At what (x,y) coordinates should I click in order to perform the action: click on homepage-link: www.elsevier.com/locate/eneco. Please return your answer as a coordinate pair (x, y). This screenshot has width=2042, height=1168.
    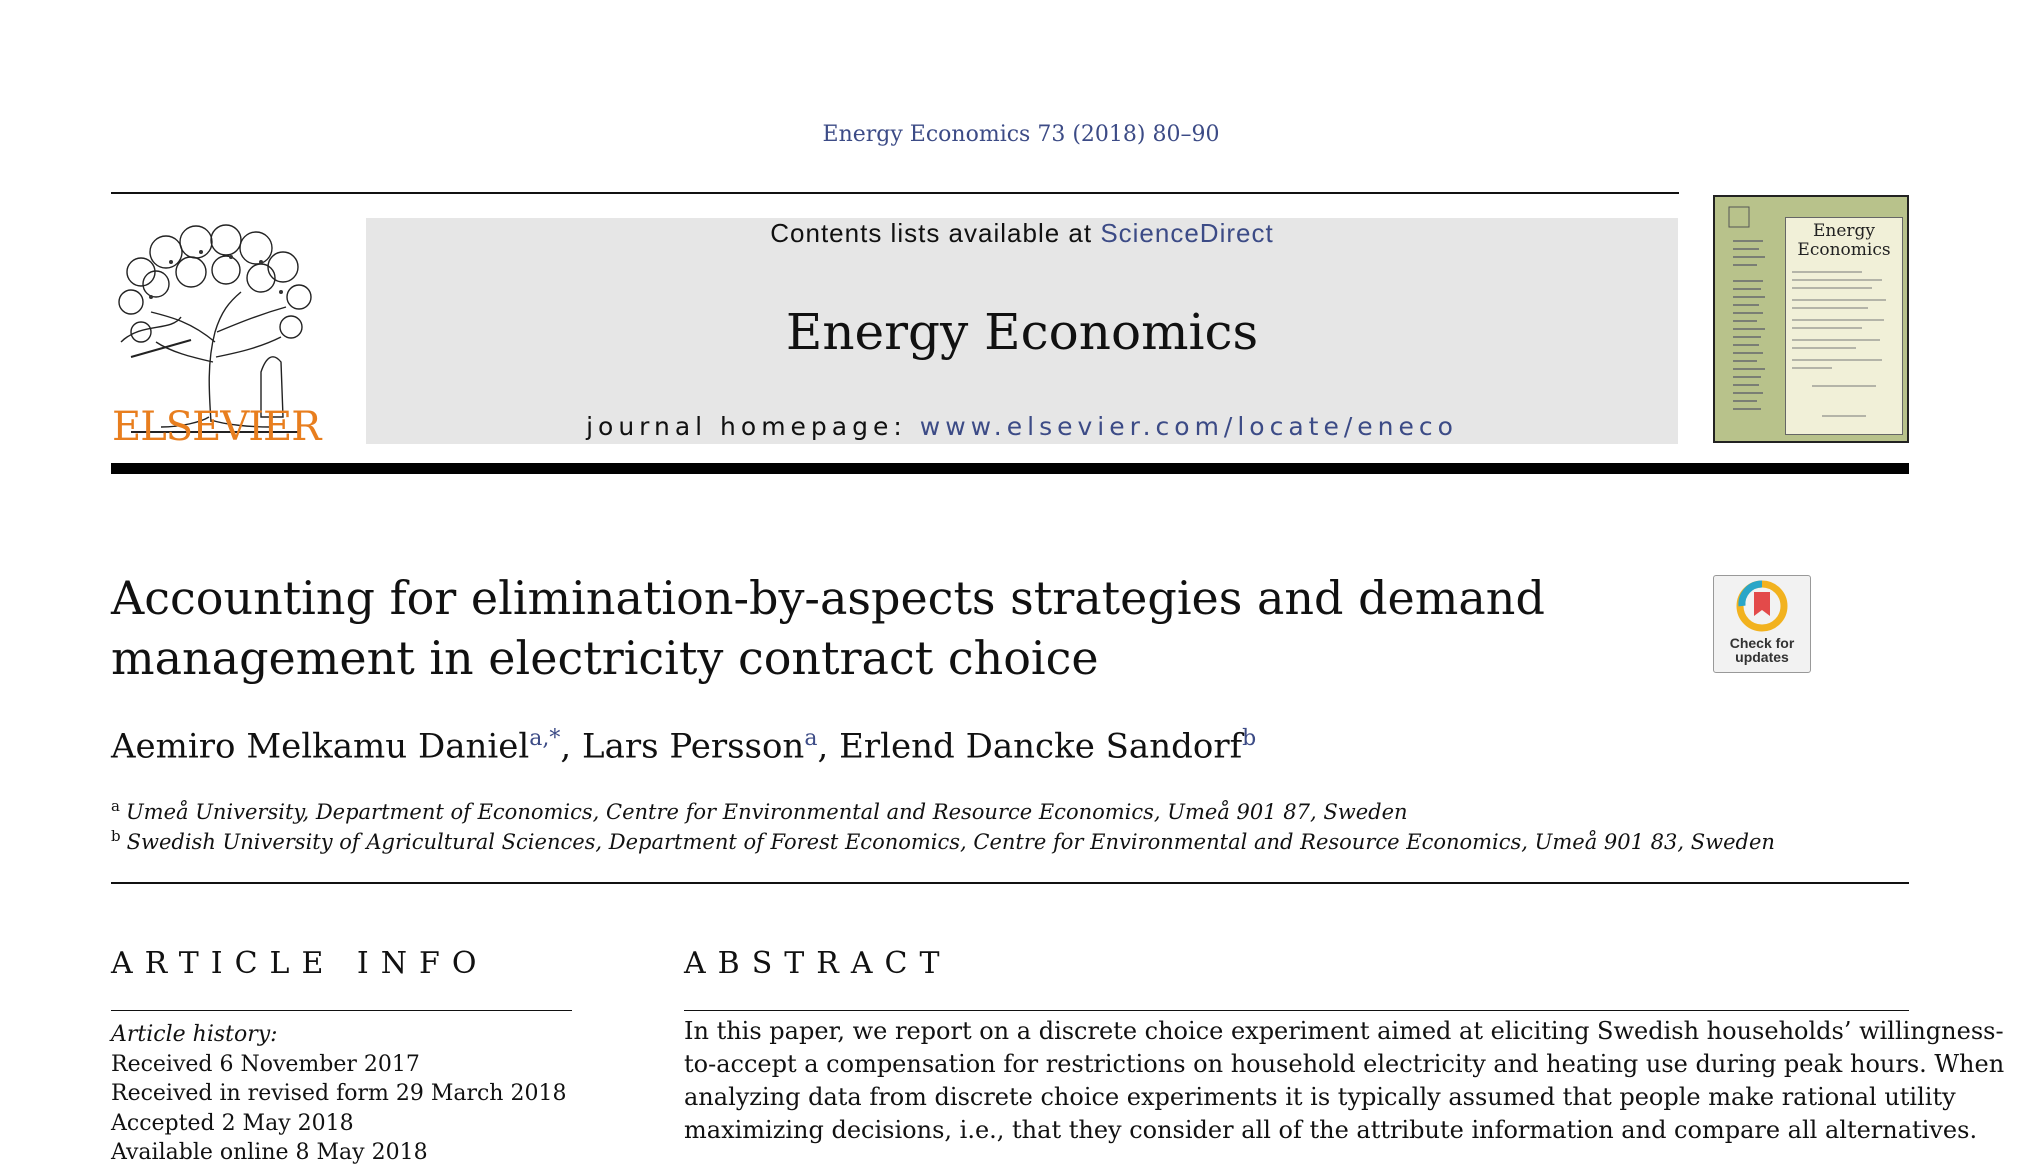
    Looking at the image, I should click on (1188, 426).